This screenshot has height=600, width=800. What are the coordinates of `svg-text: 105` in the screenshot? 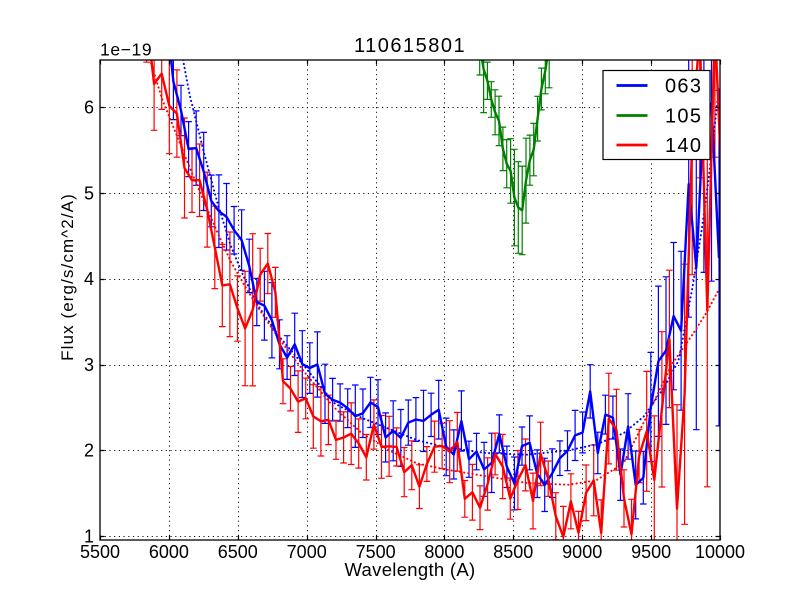 It's located at (683, 117).